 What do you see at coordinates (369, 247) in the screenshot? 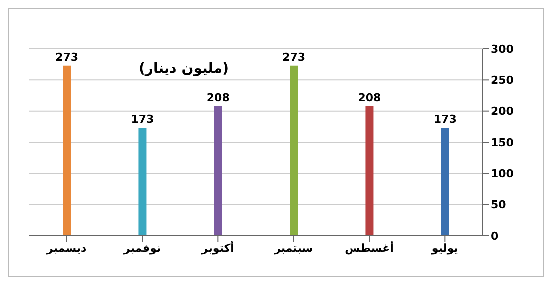
I see `x-tick-label: أغسطس` at bounding box center [369, 247].